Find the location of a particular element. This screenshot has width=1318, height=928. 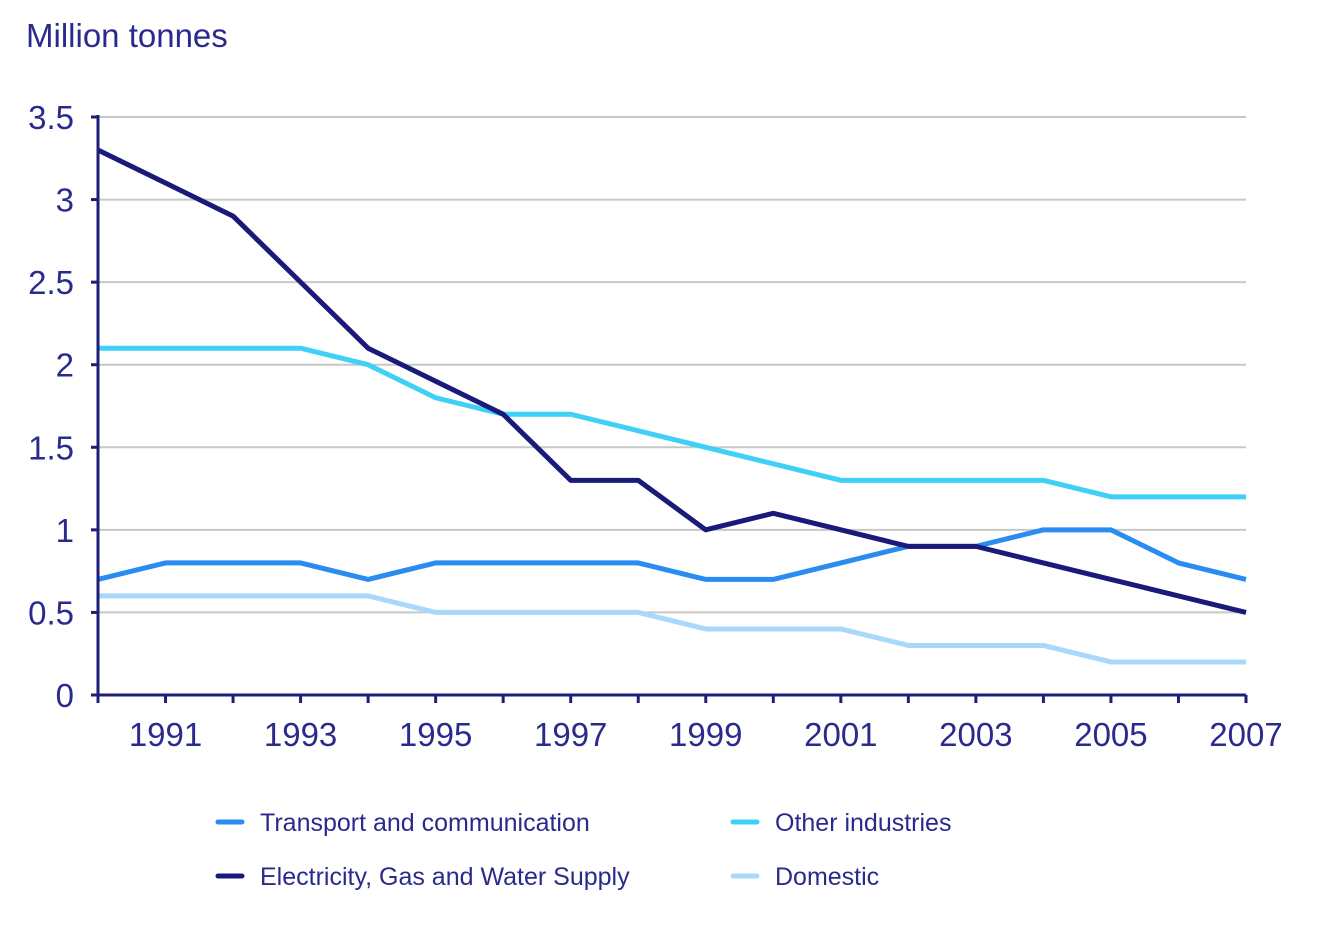

x-tick-label: 2001 is located at coordinates (840, 734).